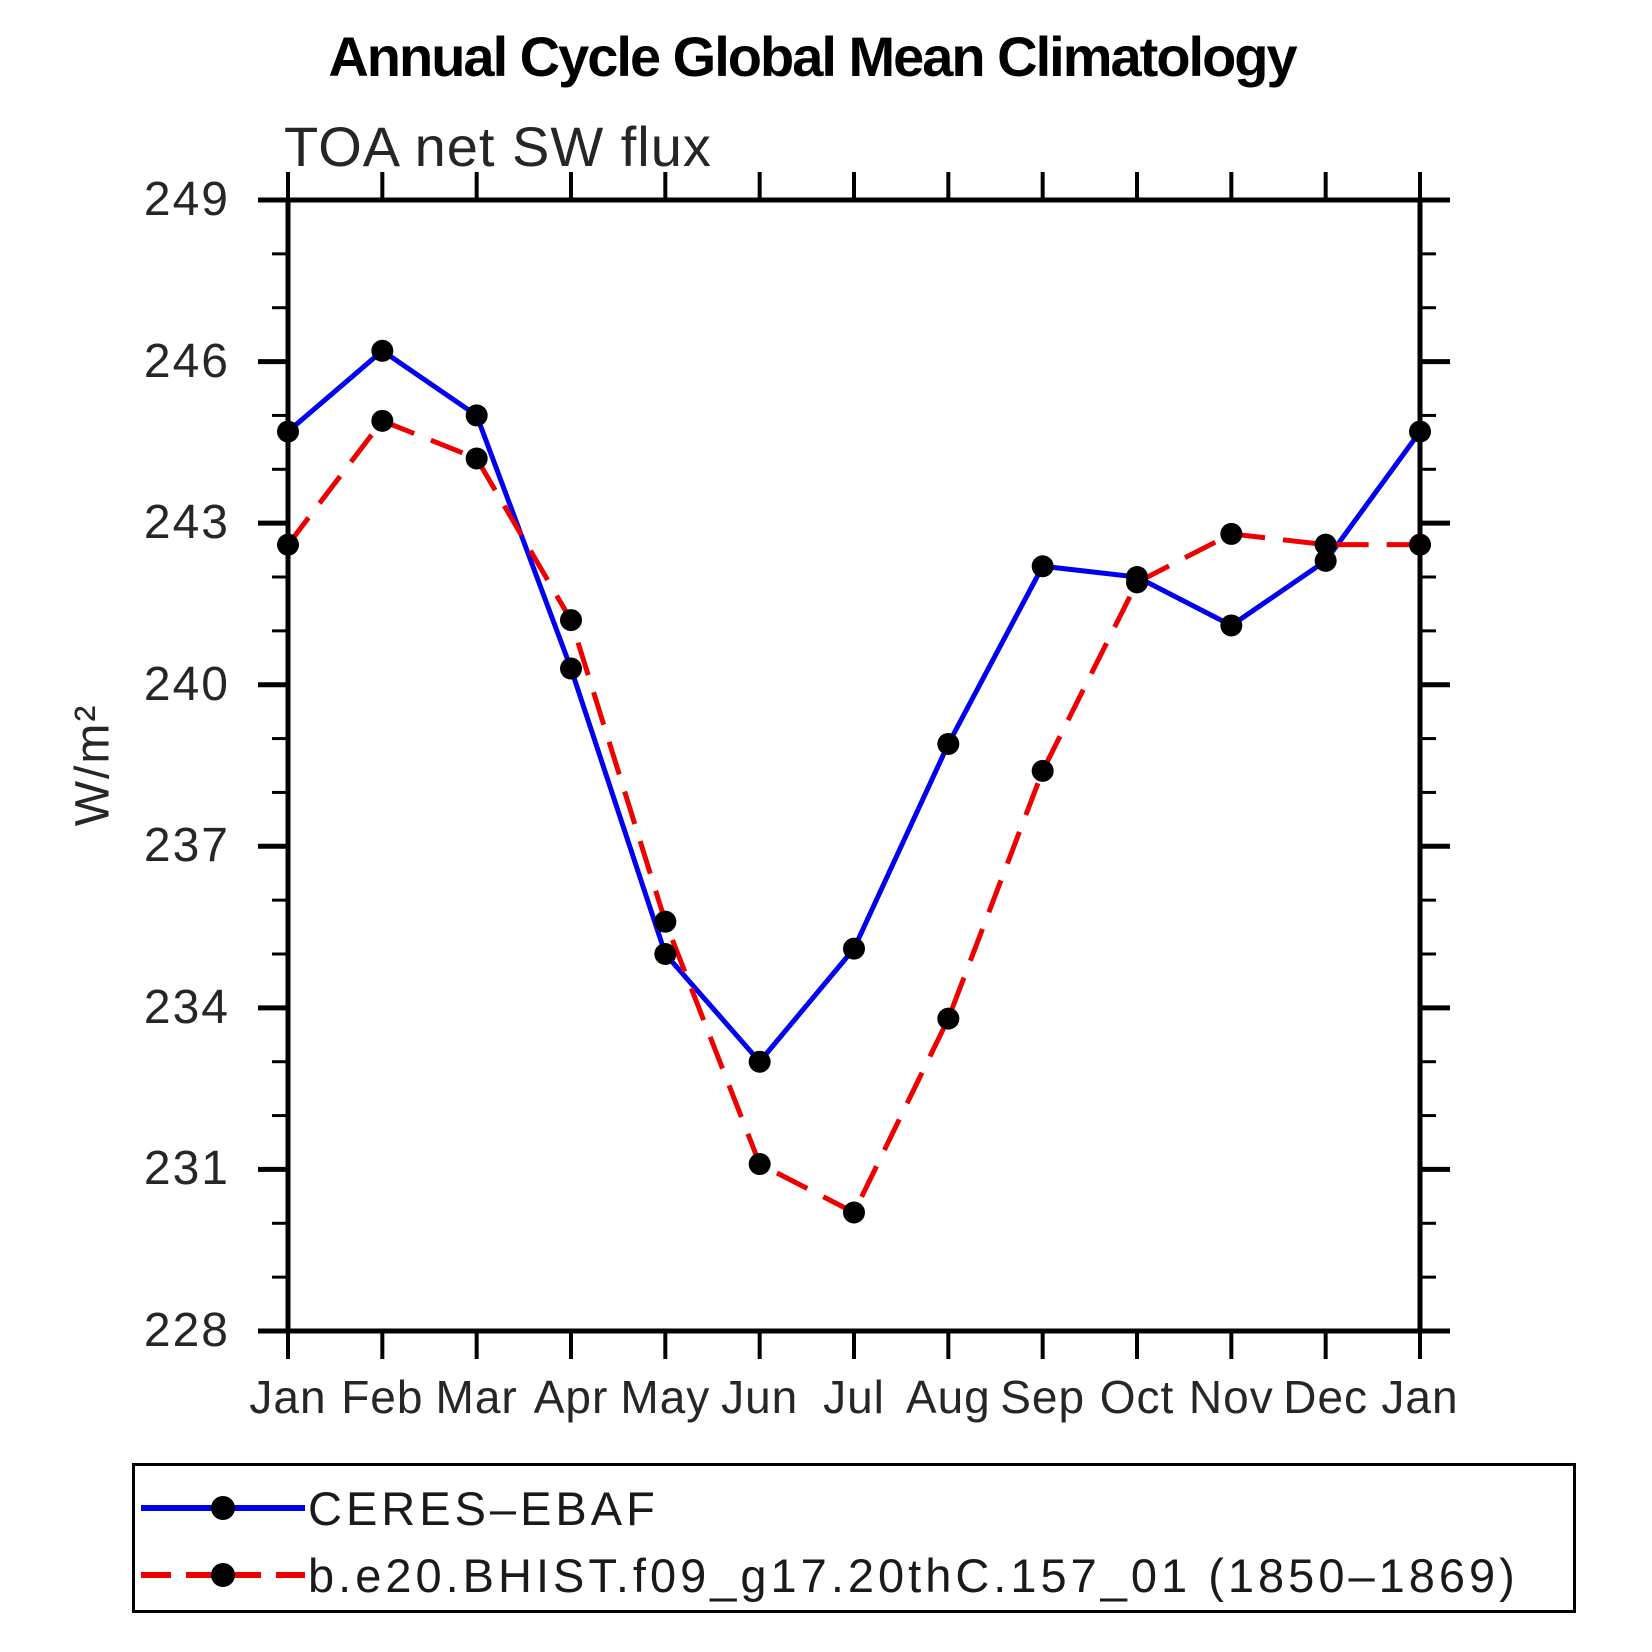 The height and width of the screenshot is (1652, 1652). I want to click on legend-item-ceres: CERES–EBAF, so click(398, 1508).